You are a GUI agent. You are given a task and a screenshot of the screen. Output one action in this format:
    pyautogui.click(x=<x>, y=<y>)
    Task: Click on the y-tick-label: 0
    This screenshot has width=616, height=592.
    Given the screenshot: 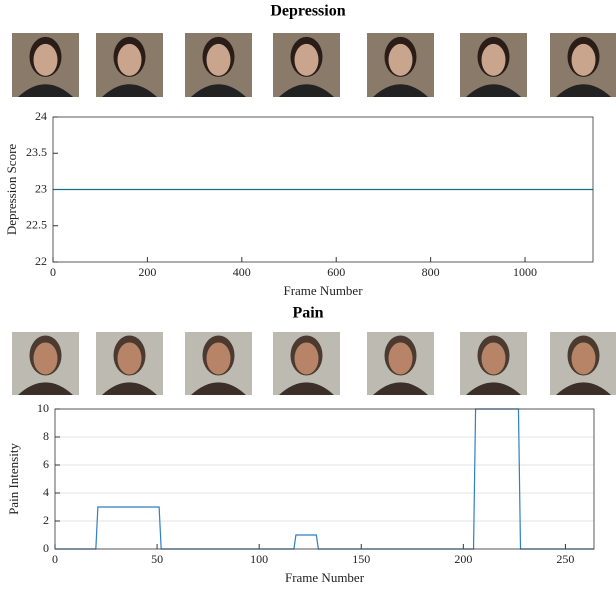 What is the action you would take?
    pyautogui.click(x=46, y=548)
    